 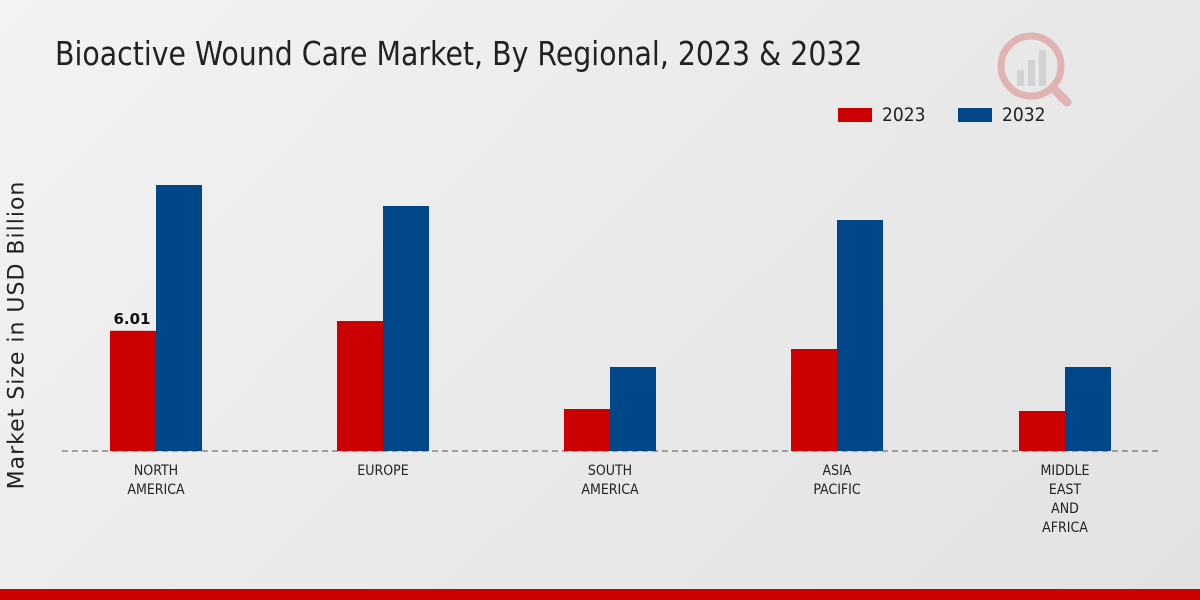 What do you see at coordinates (1034, 69) in the screenshot?
I see `watermark-logo-icon` at bounding box center [1034, 69].